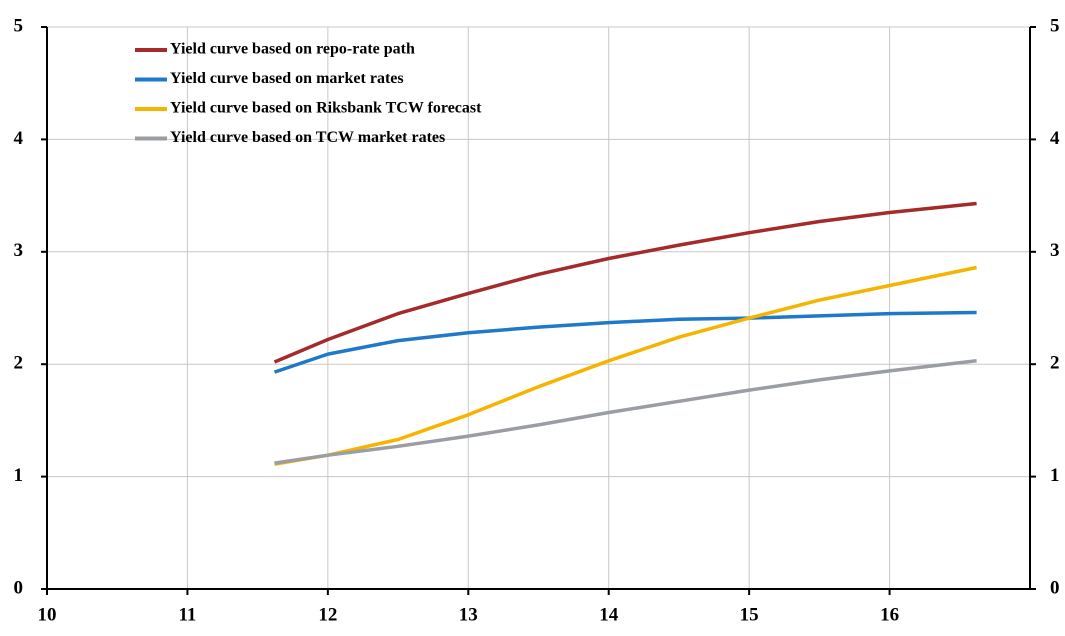 This screenshot has height=636, width=1065. What do you see at coordinates (1055, 363) in the screenshot?
I see `y2-tick-label: 2` at bounding box center [1055, 363].